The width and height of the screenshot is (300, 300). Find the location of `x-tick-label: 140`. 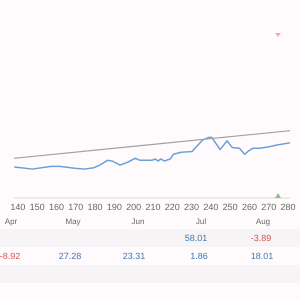

x-tick-label: 140 is located at coordinates (18, 207).